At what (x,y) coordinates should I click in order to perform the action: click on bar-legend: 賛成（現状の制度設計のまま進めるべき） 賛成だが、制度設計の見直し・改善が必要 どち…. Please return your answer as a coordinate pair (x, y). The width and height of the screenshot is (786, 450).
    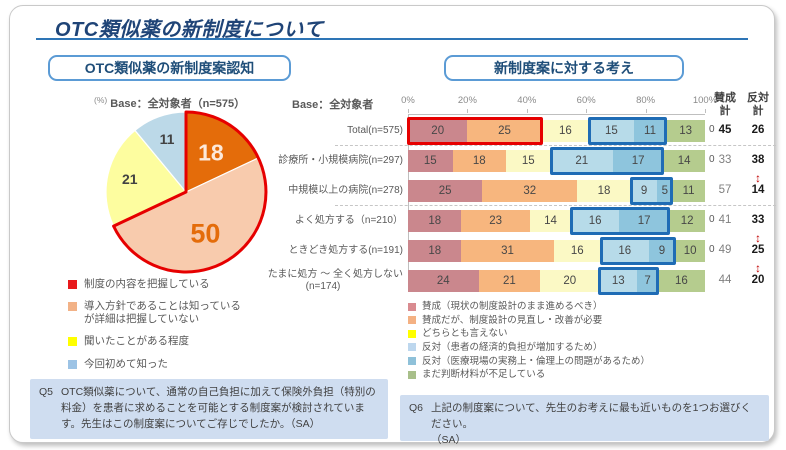
    Looking at the image, I should click on (593, 342).